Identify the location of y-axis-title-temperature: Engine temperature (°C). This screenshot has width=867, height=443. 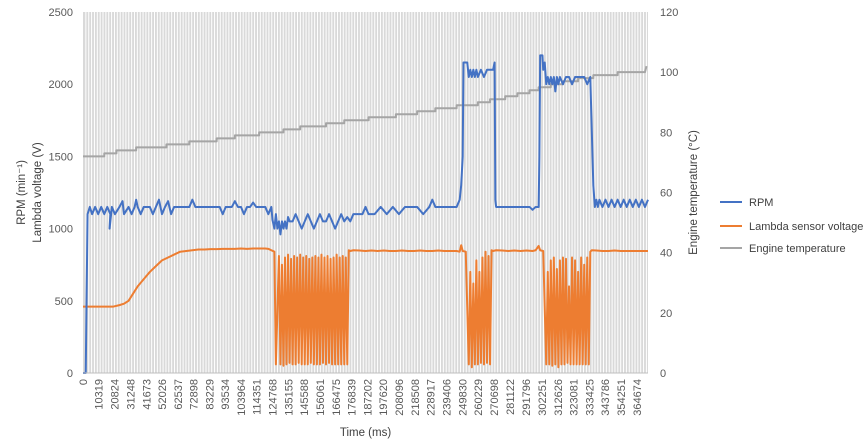
(694, 192).